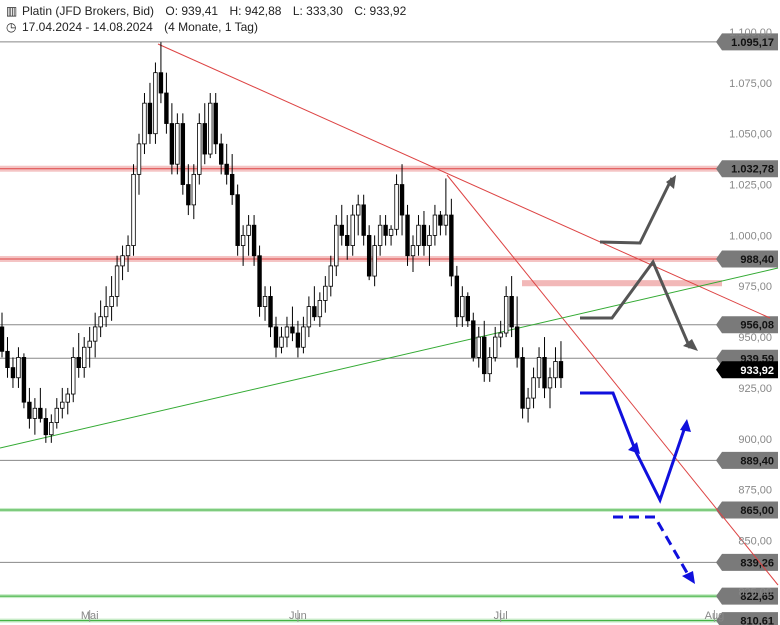 Image resolution: width=780 pixels, height=625 pixels. What do you see at coordinates (90, 616) in the screenshot?
I see `x-tick-label: Mai` at bounding box center [90, 616].